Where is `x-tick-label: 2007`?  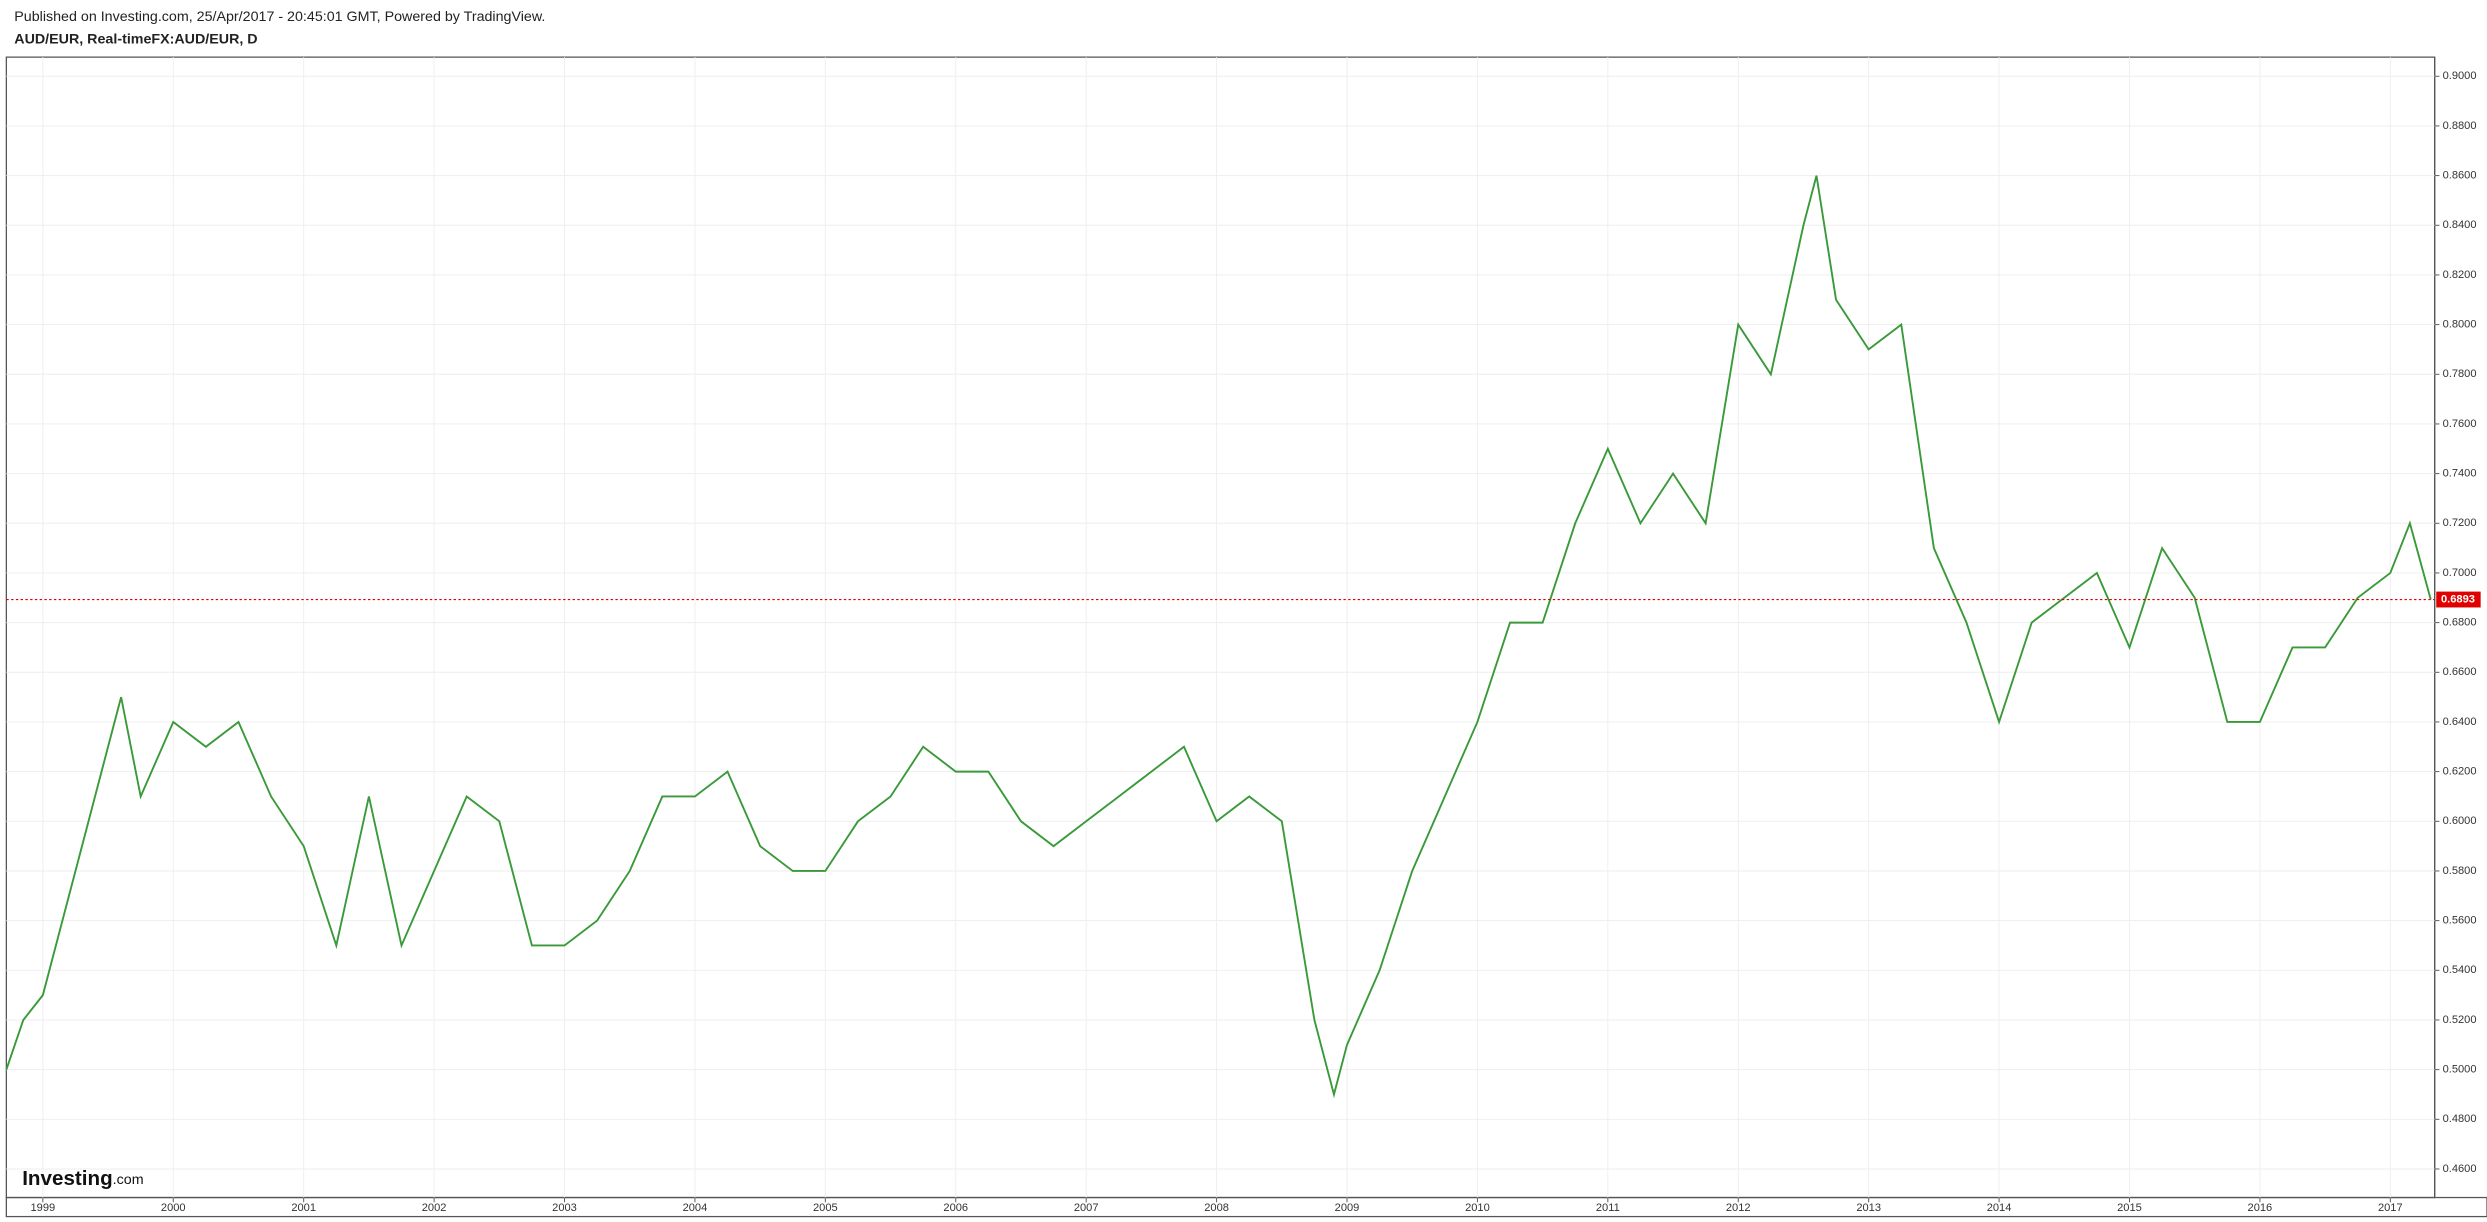 x-tick-label: 2007 is located at coordinates (1086, 1208).